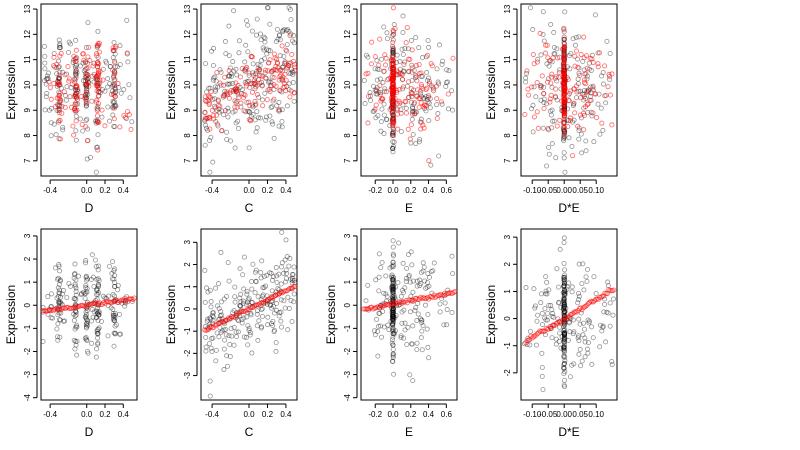 This screenshot has width=800, height=450. Describe the element at coordinates (347, 328) in the screenshot. I see `y-tick-label: -1` at that location.